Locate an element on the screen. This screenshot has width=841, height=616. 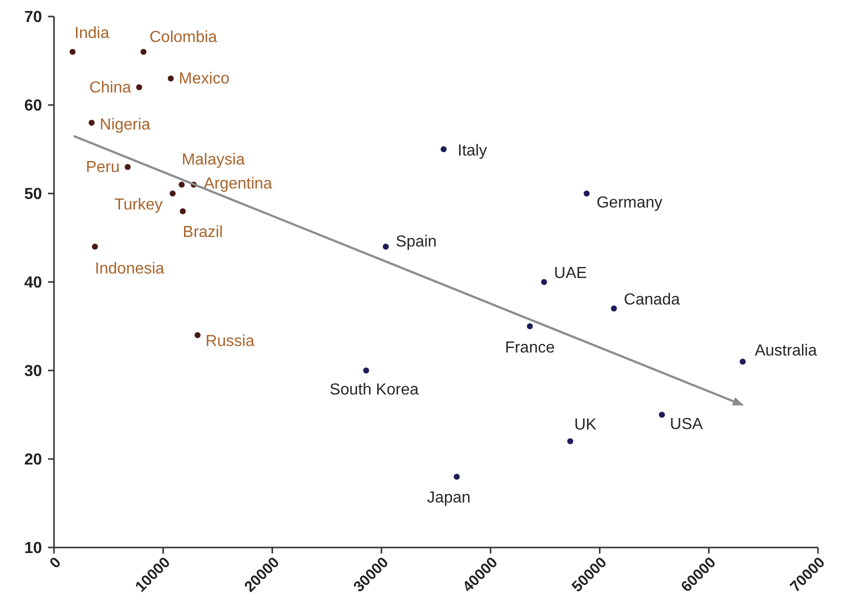
data-label: Argentina is located at coordinates (238, 184).